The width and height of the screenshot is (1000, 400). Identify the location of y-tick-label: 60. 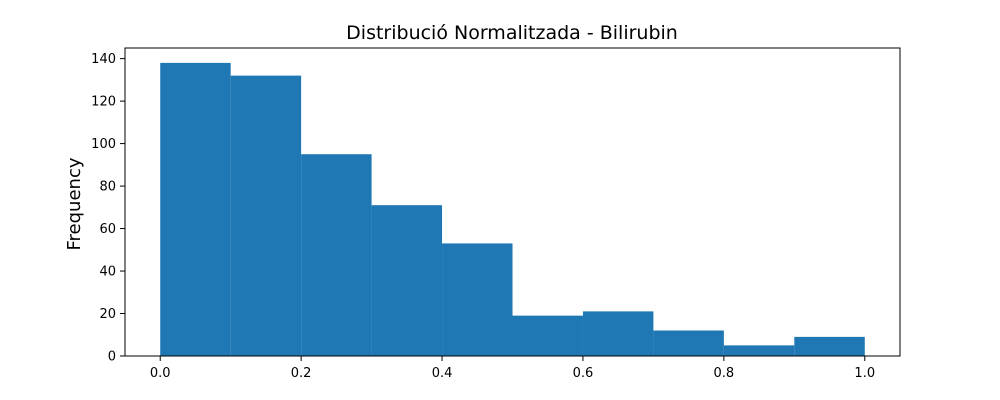
(107, 229).